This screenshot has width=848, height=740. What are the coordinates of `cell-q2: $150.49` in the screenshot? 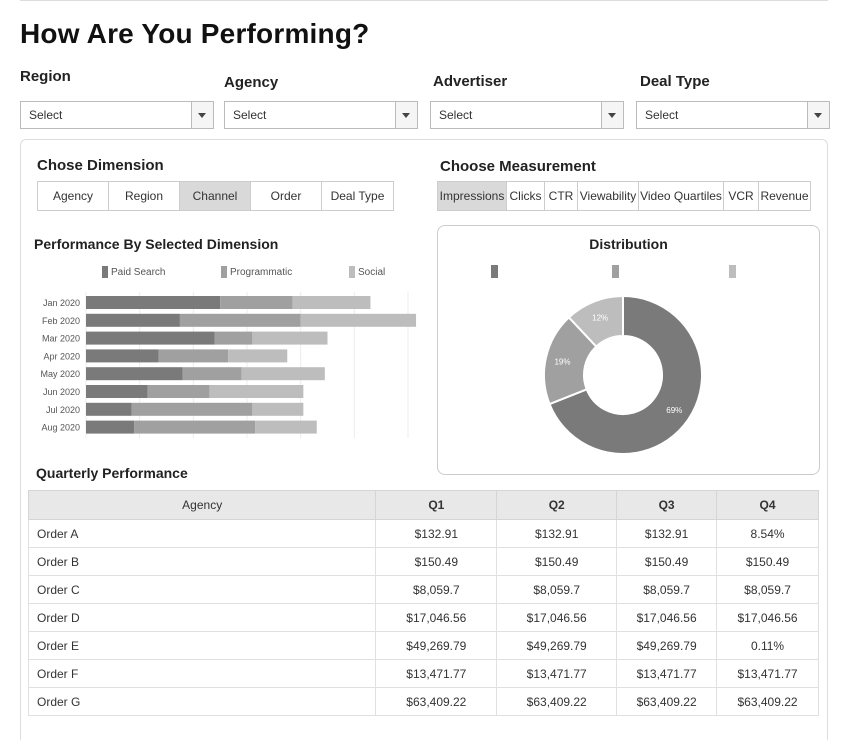 It's located at (557, 561).